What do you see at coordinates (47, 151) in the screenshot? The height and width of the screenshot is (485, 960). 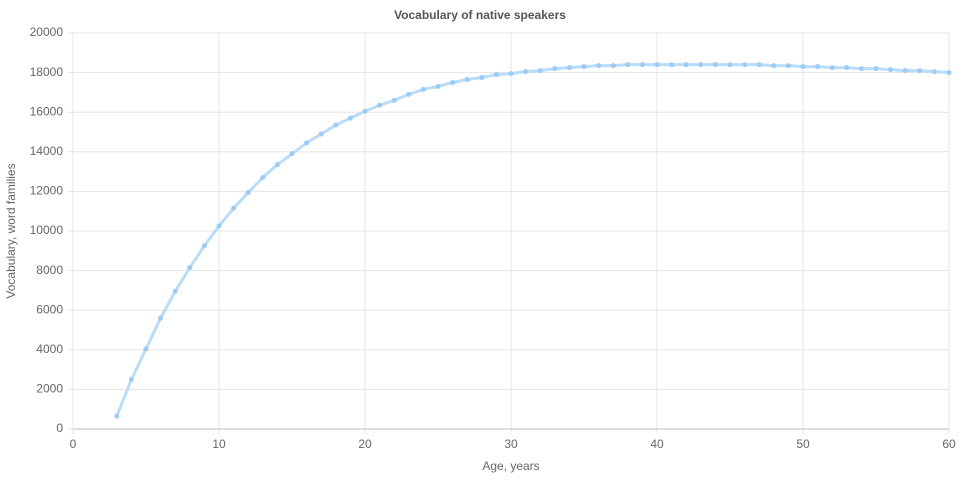 I see `y-tick-label: 14000` at bounding box center [47, 151].